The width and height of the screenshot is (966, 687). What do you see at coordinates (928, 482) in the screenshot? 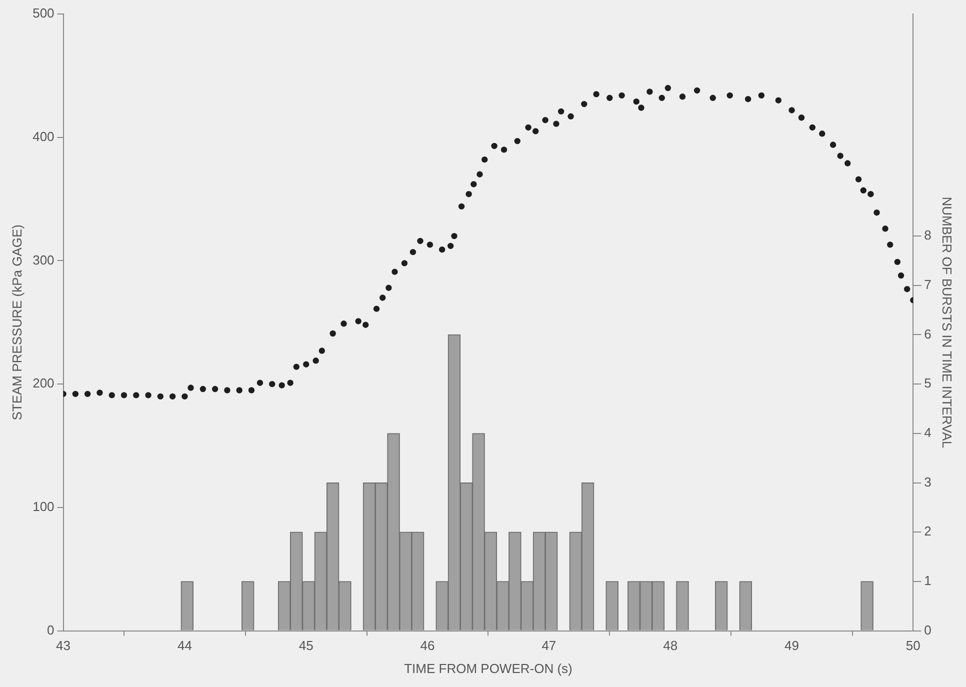
I see `y2-tick-label: 3` at bounding box center [928, 482].